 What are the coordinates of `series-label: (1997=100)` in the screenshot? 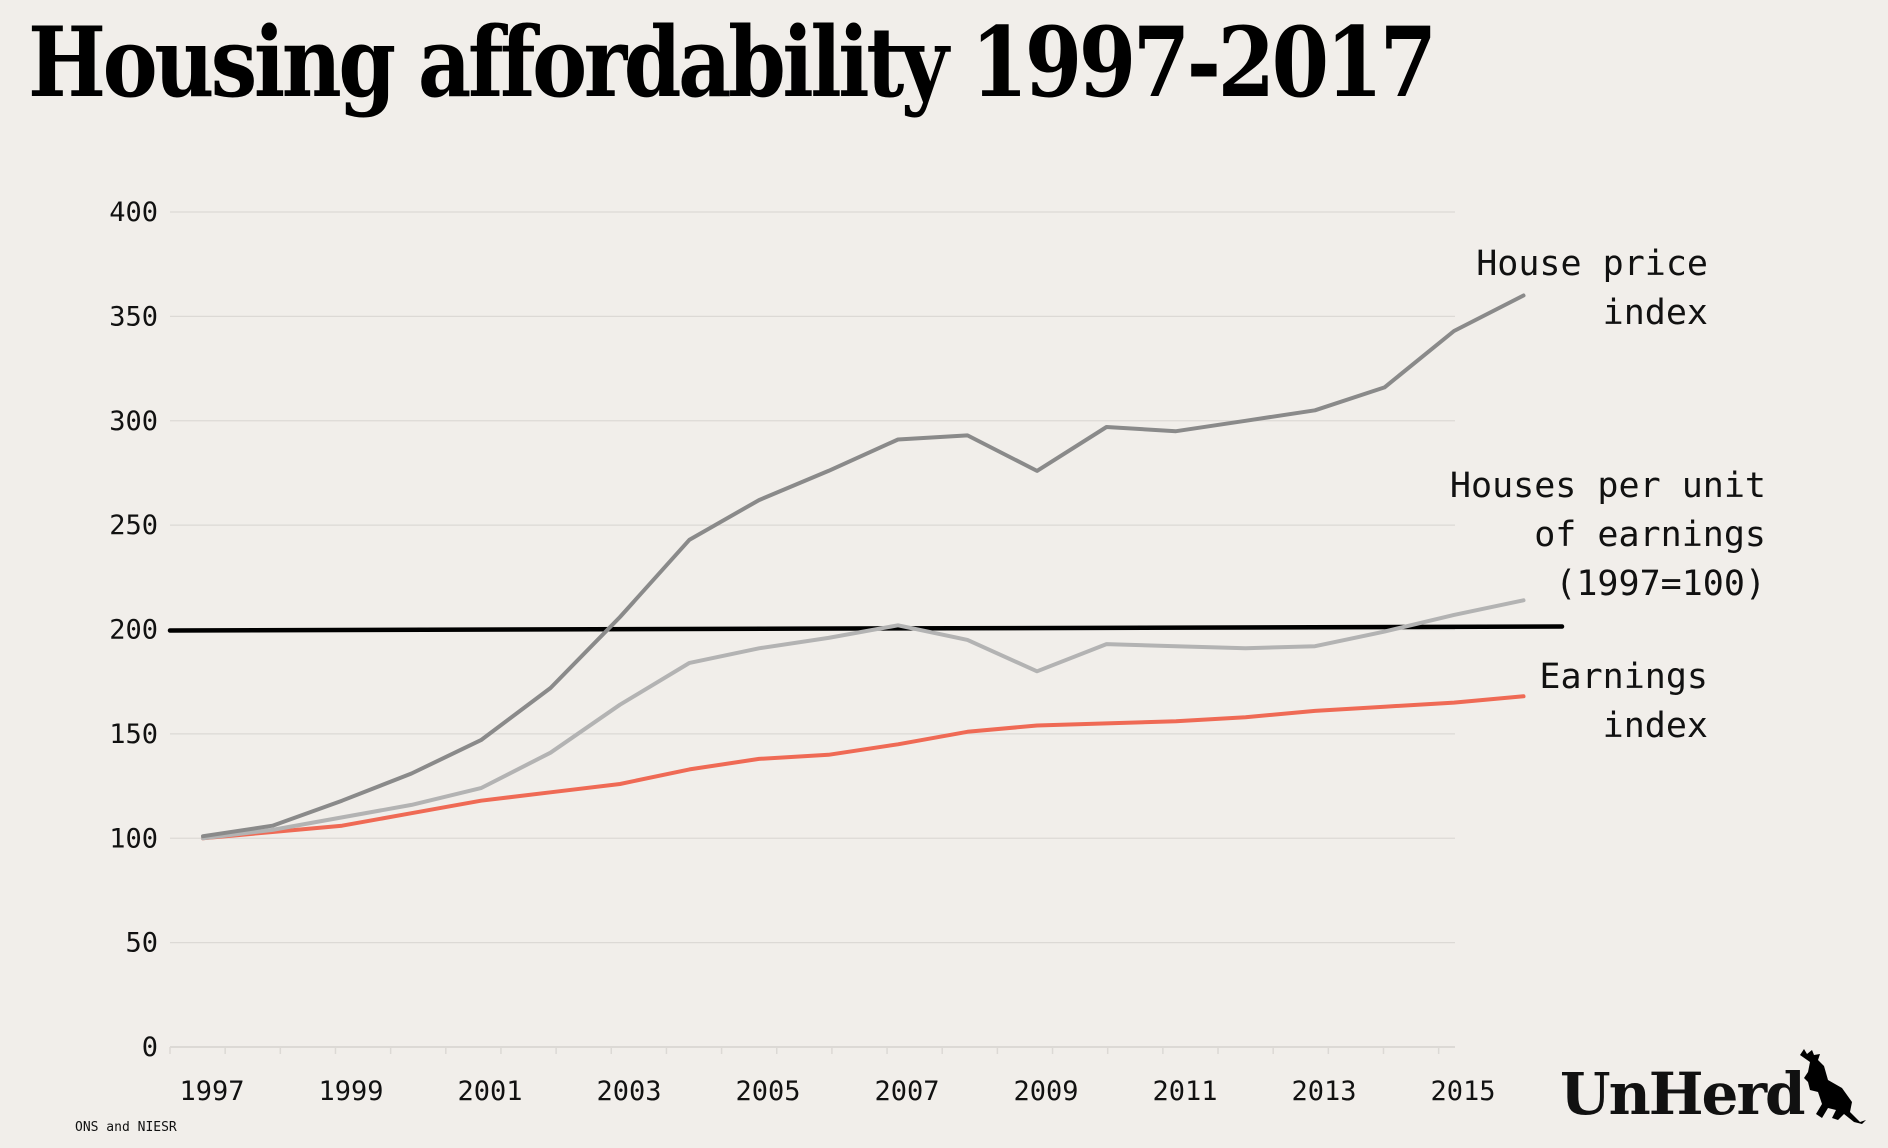 It's located at (1660, 584).